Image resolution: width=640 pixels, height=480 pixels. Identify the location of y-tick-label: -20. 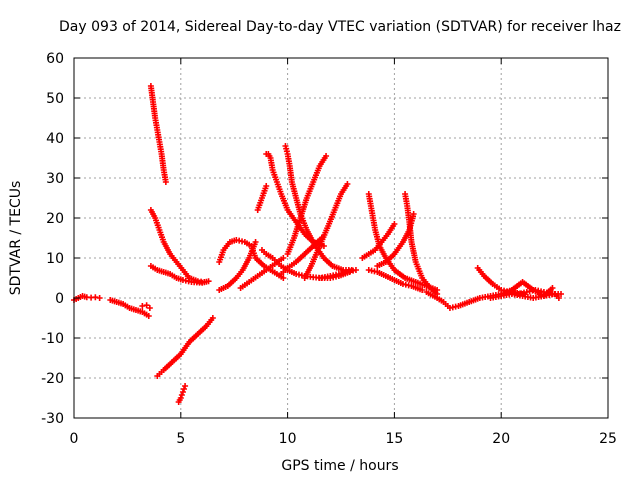
(52, 379).